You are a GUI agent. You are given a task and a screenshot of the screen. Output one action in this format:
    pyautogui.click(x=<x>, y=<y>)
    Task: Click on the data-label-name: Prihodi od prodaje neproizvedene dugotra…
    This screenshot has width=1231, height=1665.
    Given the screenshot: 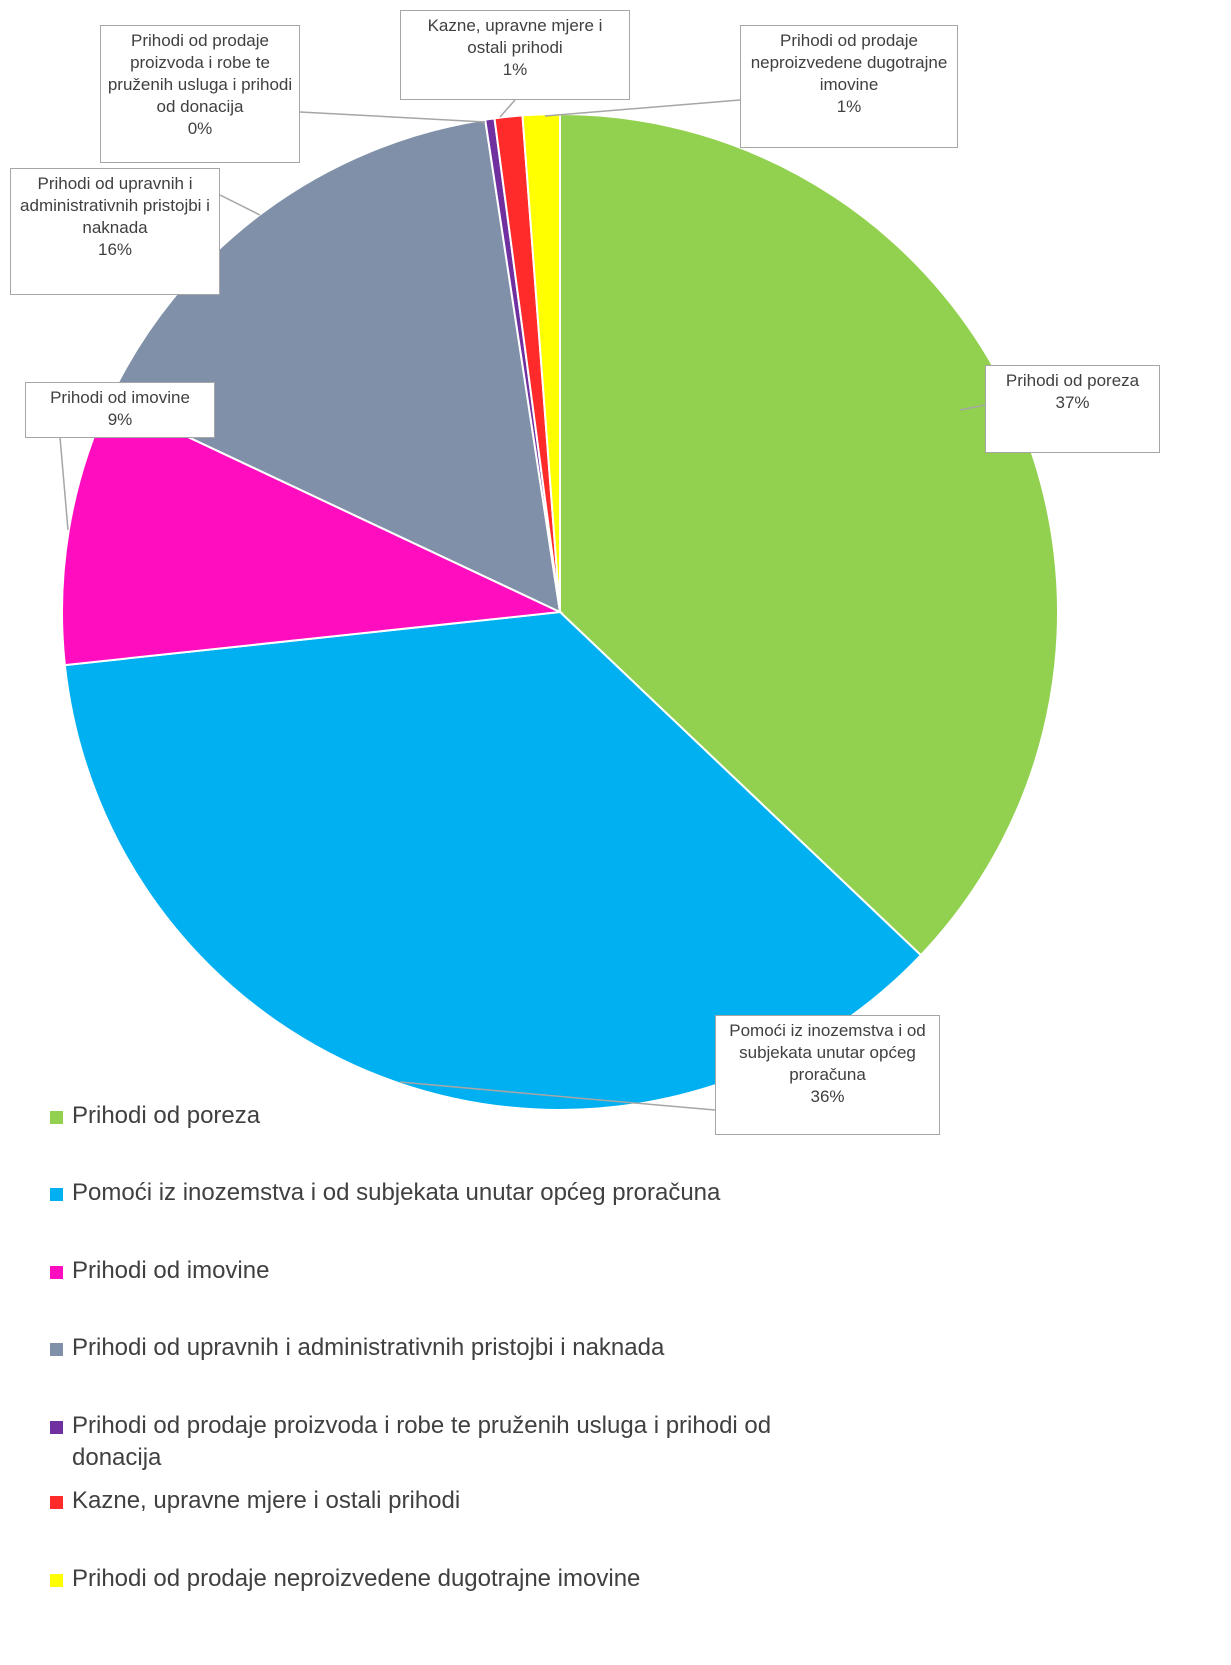 What is the action you would take?
    pyautogui.click(x=849, y=62)
    